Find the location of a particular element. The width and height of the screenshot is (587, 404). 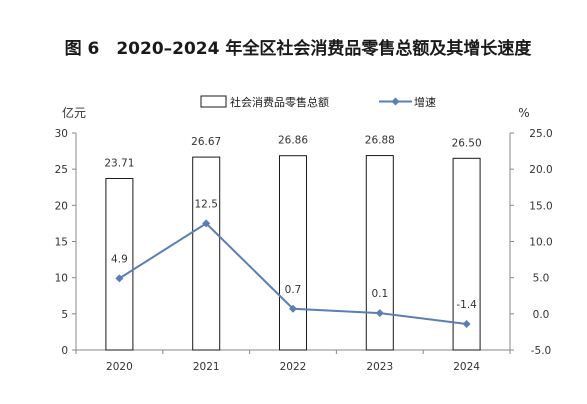

growth-value-label: 4.9 is located at coordinates (119, 259).